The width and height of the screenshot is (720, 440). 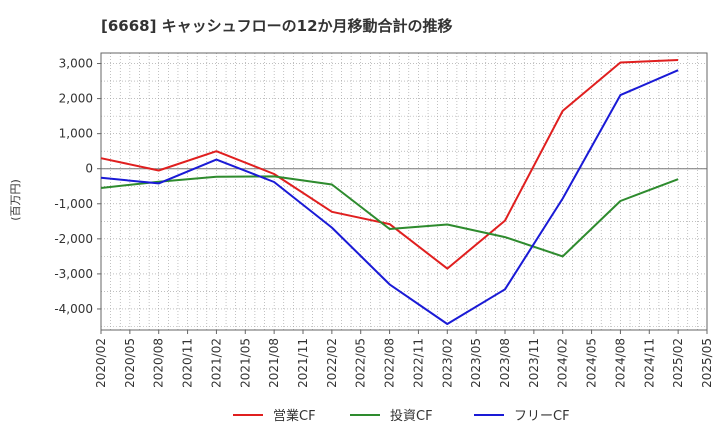 I want to click on x-tick-label: 2021/05, so click(x=245, y=363).